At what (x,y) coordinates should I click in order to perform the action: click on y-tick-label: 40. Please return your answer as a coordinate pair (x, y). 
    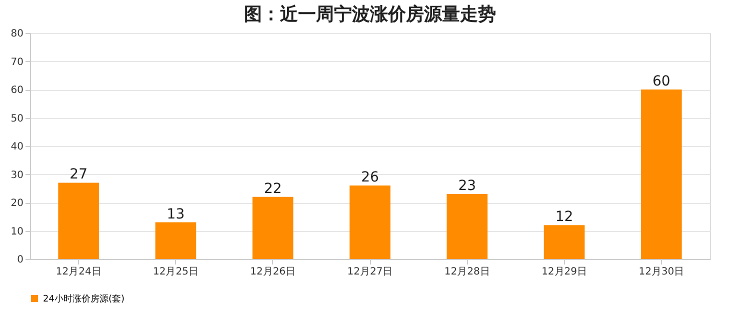
    Looking at the image, I should click on (17, 147).